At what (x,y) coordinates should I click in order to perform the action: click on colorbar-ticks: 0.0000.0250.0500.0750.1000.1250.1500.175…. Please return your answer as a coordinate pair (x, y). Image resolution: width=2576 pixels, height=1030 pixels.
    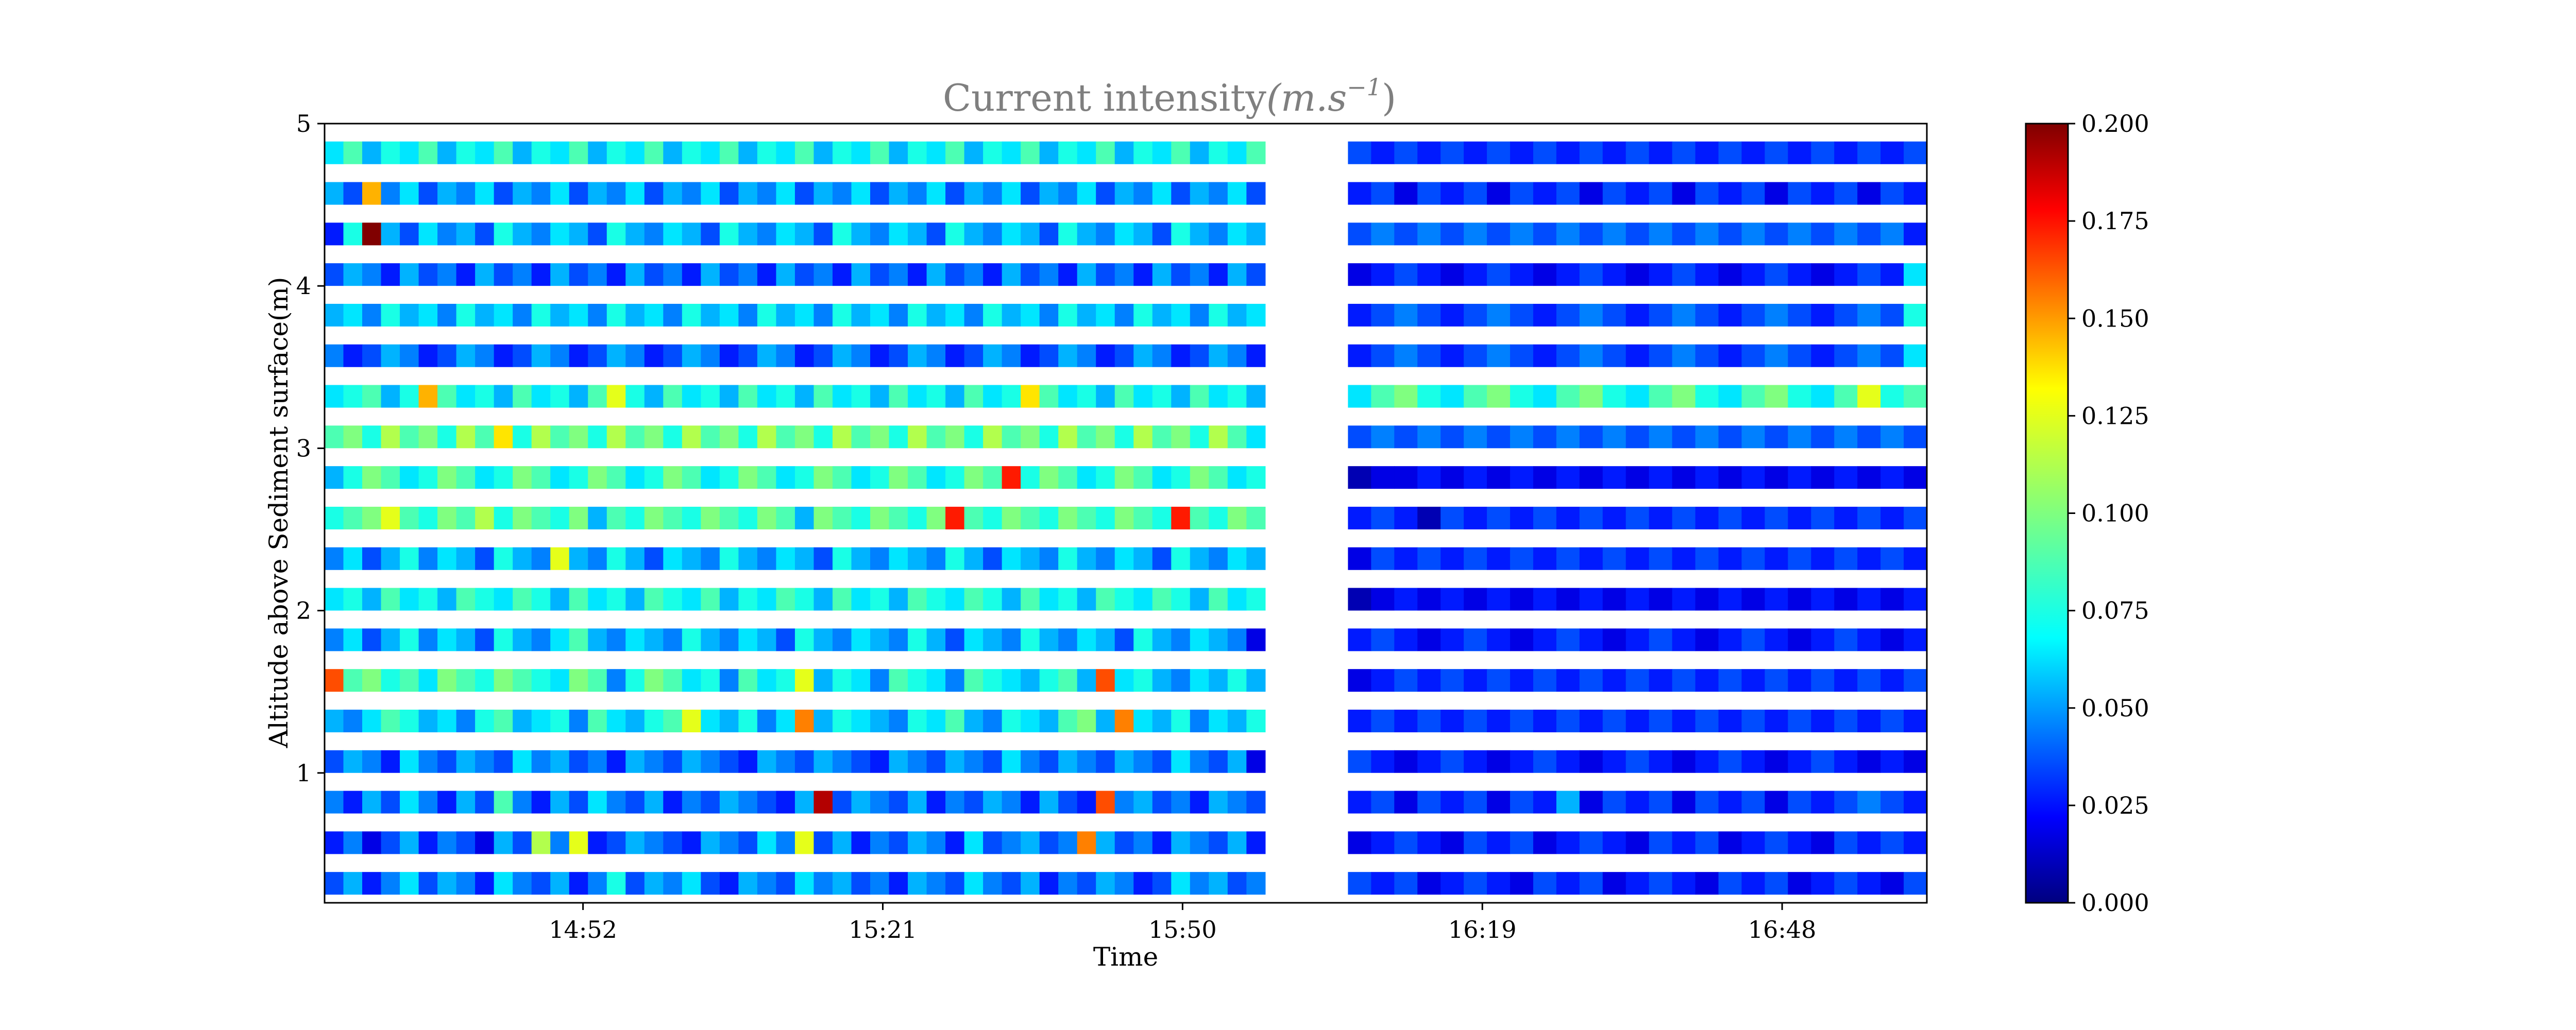
    Looking at the image, I should click on (2108, 513).